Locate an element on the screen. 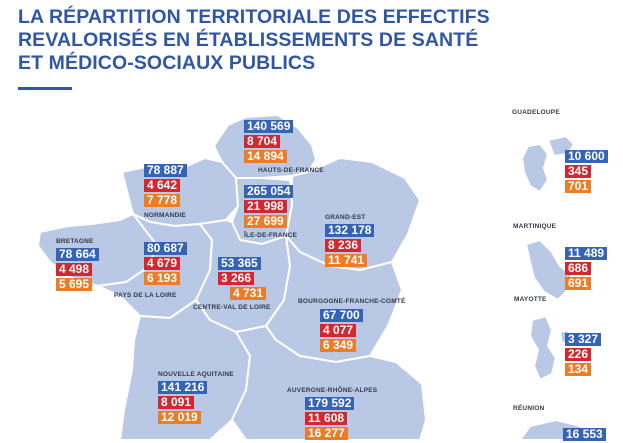 This screenshot has width=623, height=443. mayotte-shape-islet is located at coordinates (565, 337).